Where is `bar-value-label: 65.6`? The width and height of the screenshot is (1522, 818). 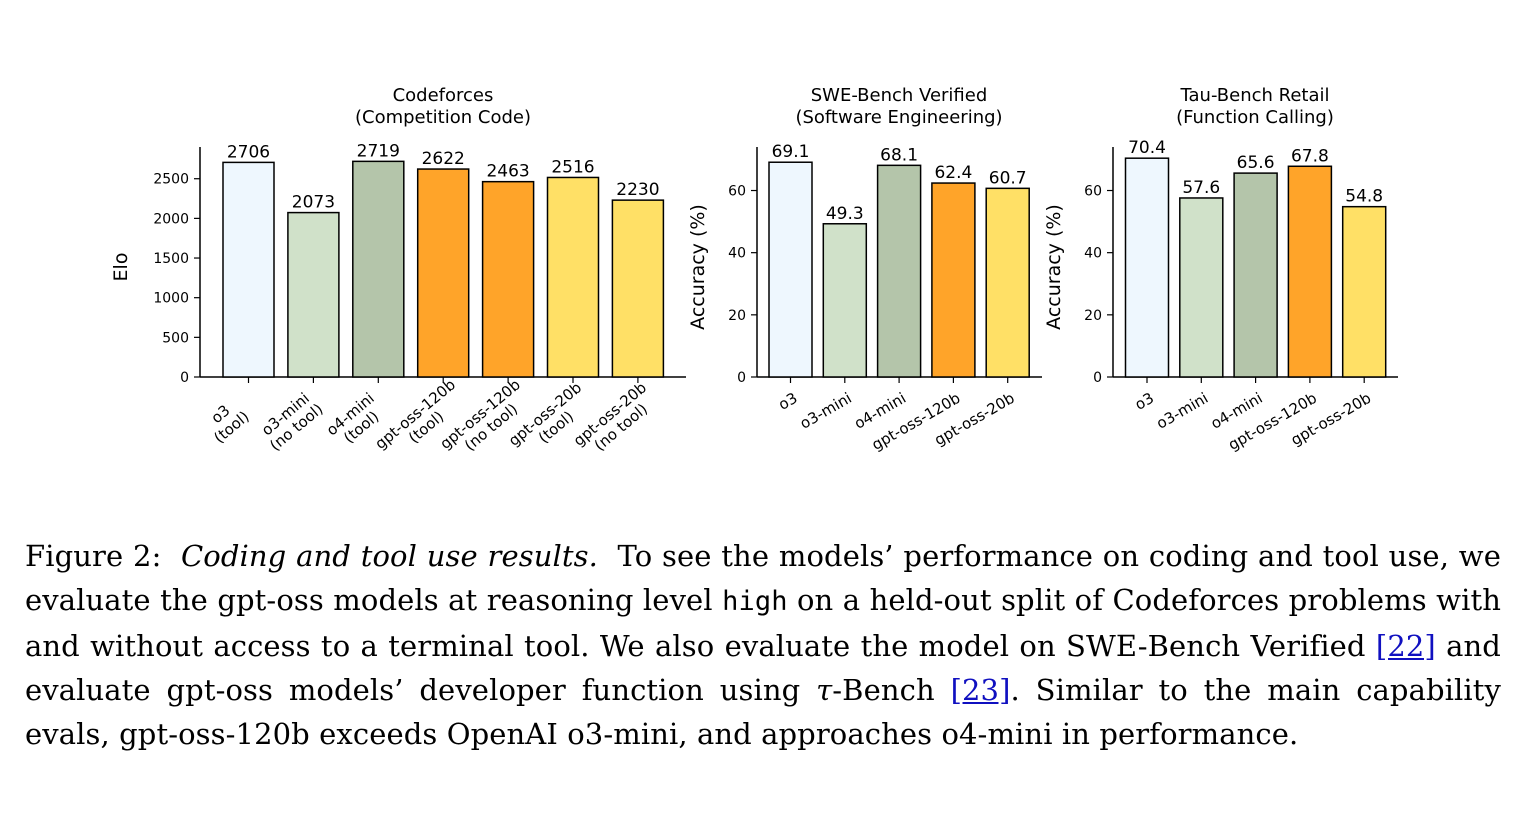
bar-value-label: 65.6 is located at coordinates (1256, 163).